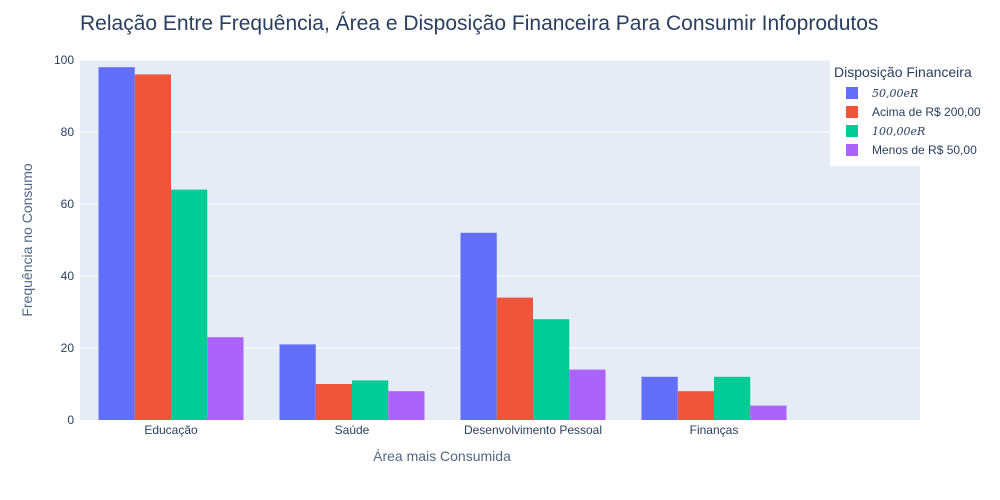 The height and width of the screenshot is (500, 1000). What do you see at coordinates (442, 456) in the screenshot?
I see `x-axis-title: Área mais Consumida` at bounding box center [442, 456].